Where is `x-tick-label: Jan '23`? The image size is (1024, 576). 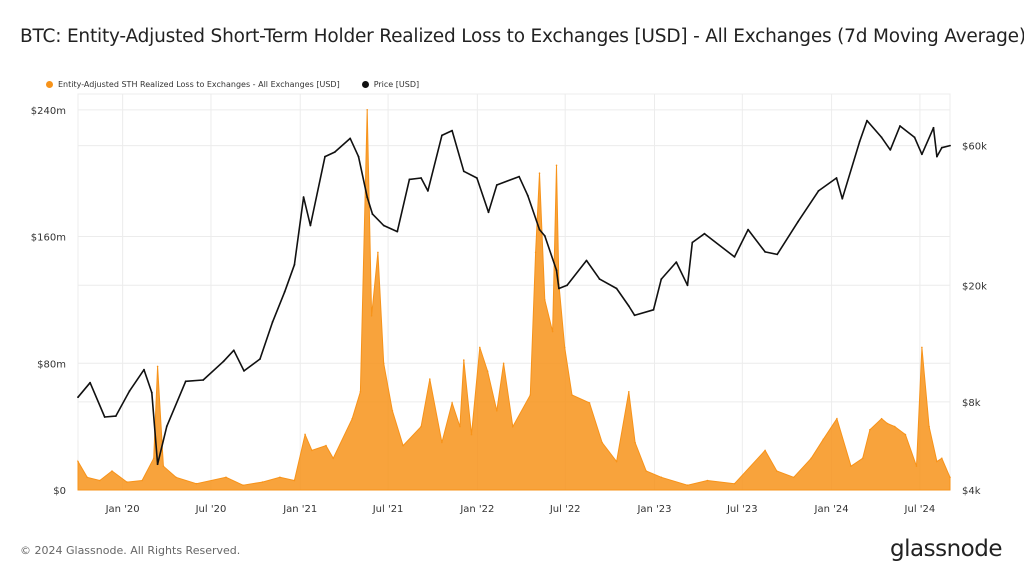 x-tick-label: Jan '23 is located at coordinates (653, 509).